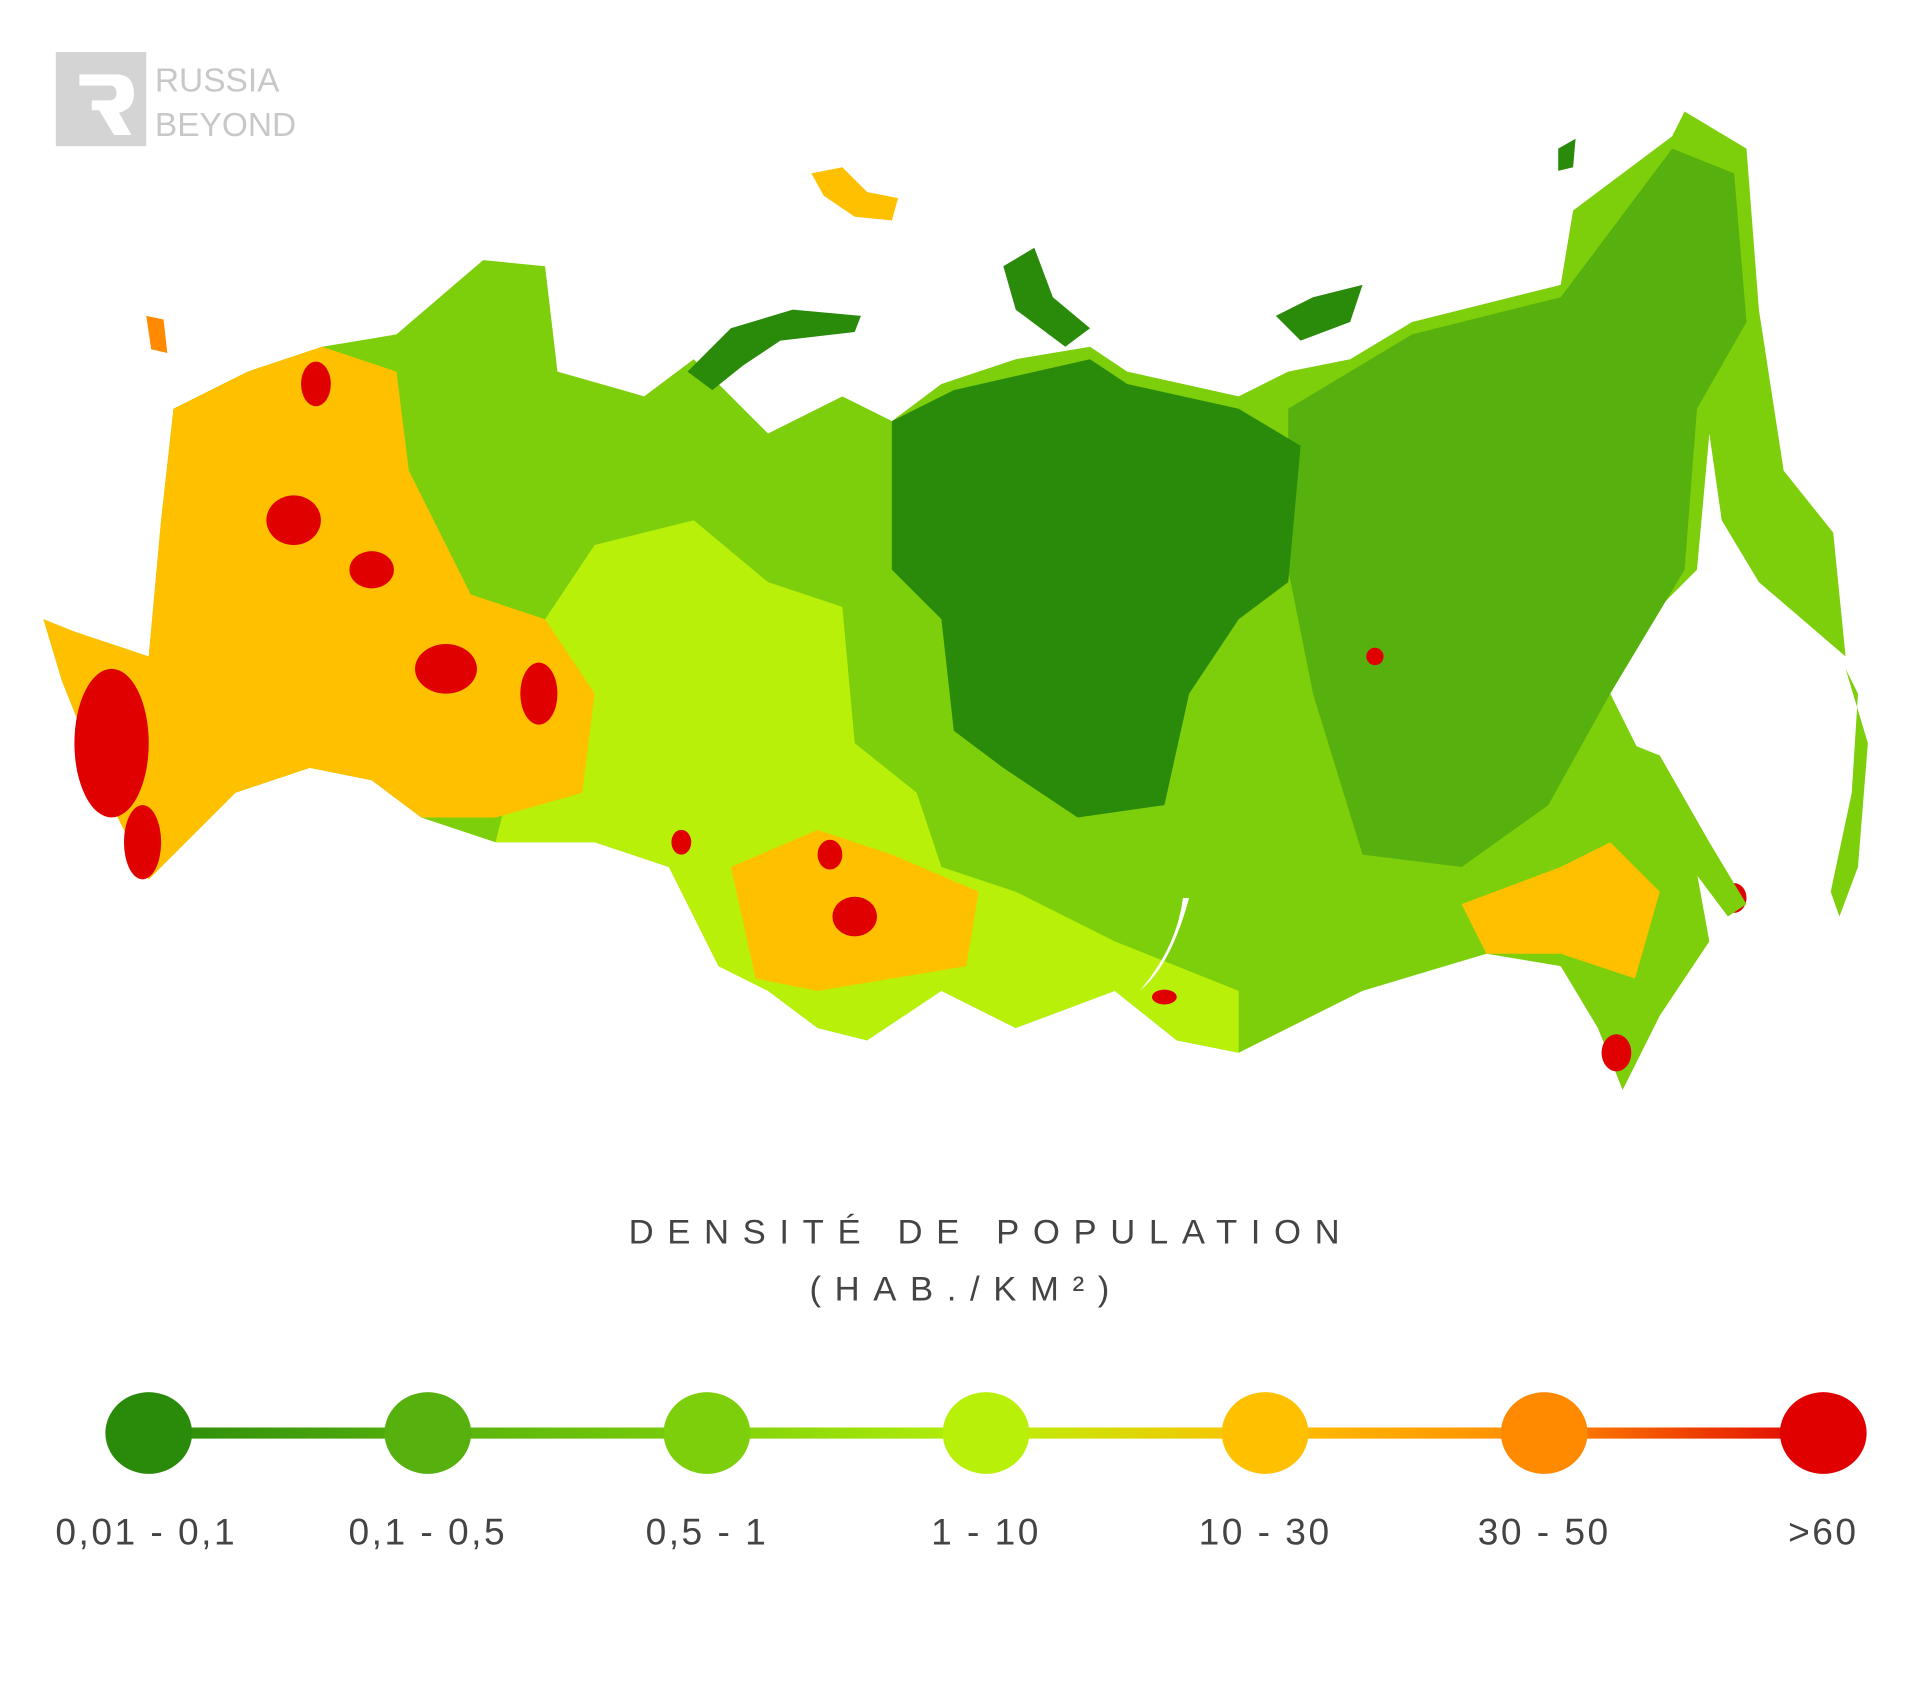 The height and width of the screenshot is (1708, 1920). I want to click on lake, so click(1164, 944).